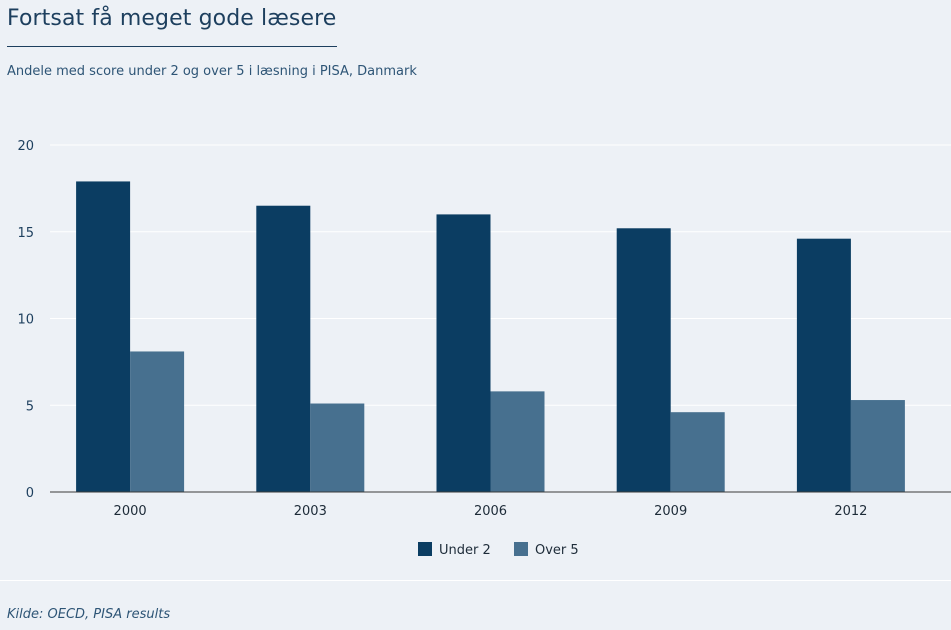  What do you see at coordinates (103, 336) in the screenshot?
I see `bar-under-2-2000` at bounding box center [103, 336].